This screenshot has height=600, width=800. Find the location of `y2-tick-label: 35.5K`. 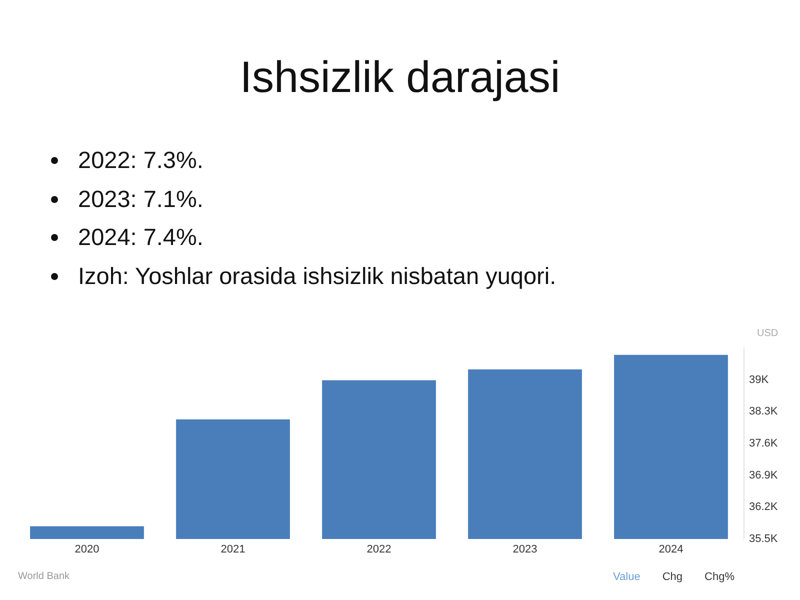

y2-tick-label: 35.5K is located at coordinates (763, 539).